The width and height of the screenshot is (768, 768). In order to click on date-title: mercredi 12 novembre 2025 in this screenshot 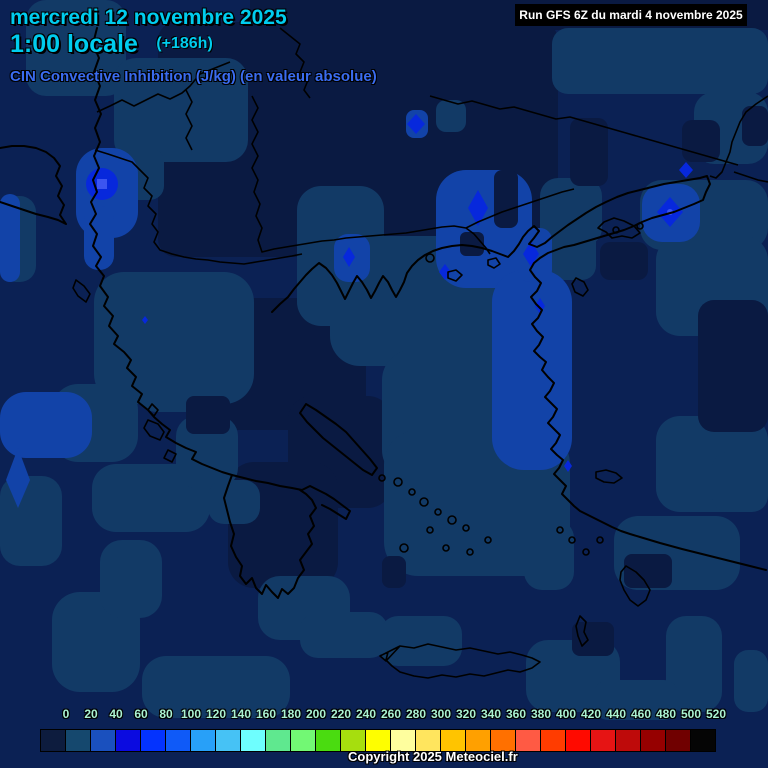, I will do `click(148, 17)`.